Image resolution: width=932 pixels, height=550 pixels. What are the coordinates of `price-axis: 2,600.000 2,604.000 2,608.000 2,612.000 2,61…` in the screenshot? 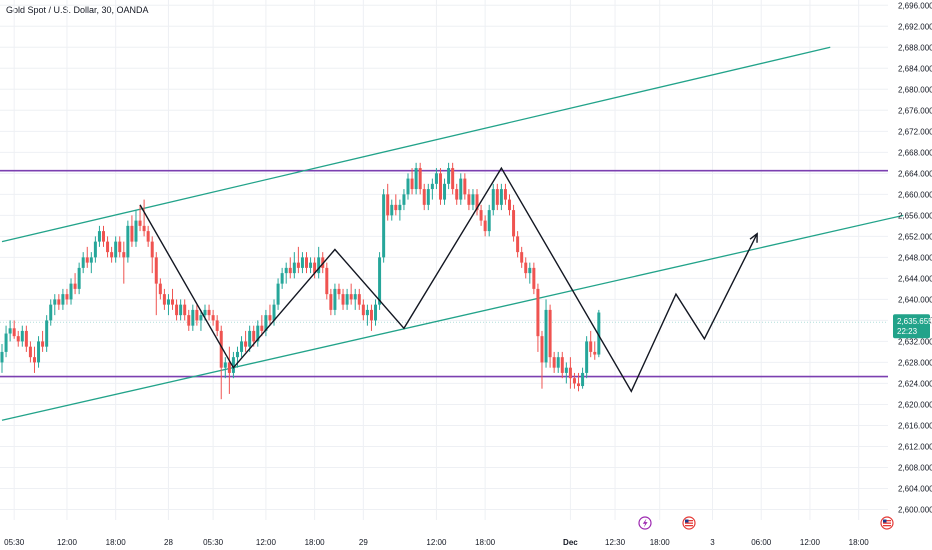 It's located at (915, 257).